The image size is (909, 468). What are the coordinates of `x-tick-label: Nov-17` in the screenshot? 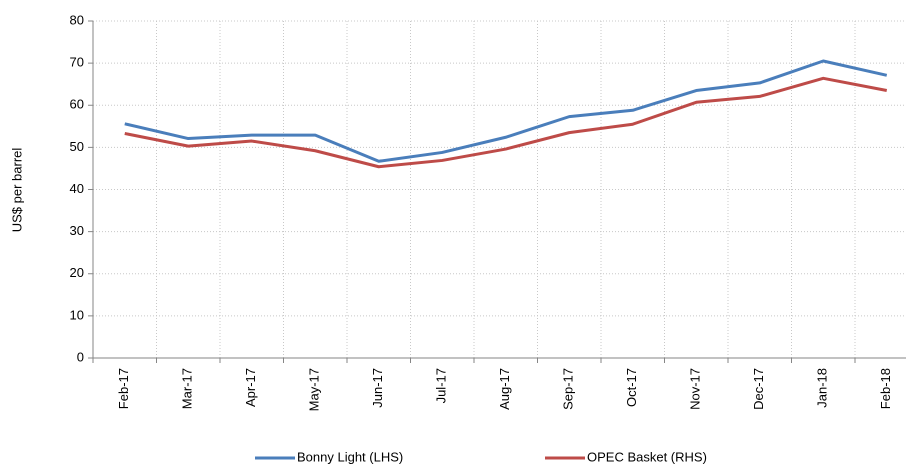 It's located at (695, 389).